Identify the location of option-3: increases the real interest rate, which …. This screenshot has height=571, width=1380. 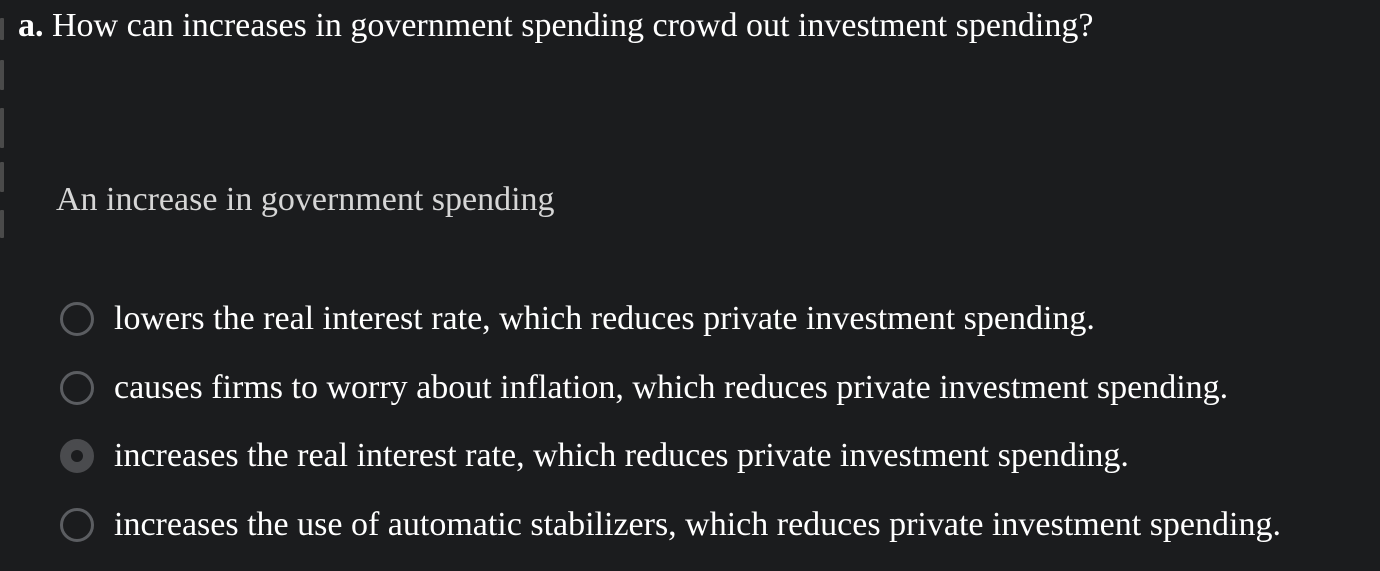
(670, 456).